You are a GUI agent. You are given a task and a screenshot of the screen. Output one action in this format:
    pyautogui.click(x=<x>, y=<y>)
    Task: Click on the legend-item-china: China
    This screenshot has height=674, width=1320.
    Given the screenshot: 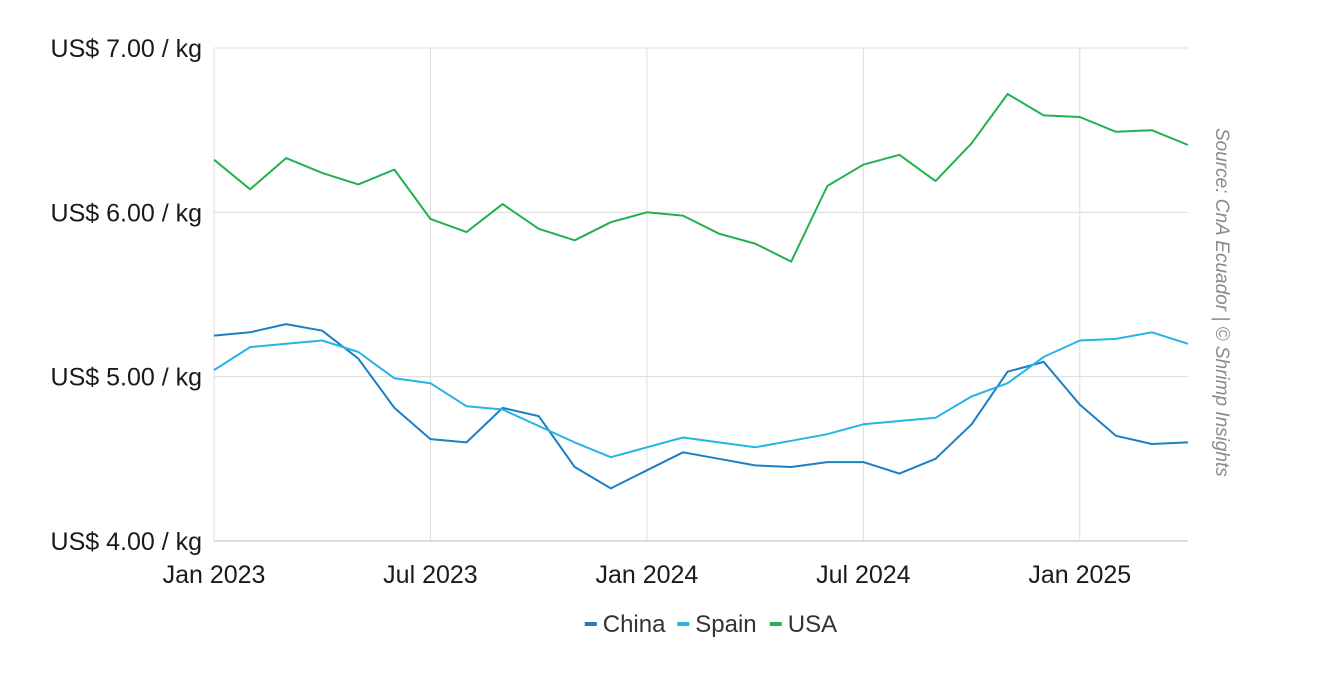 What is the action you would take?
    pyautogui.click(x=625, y=624)
    